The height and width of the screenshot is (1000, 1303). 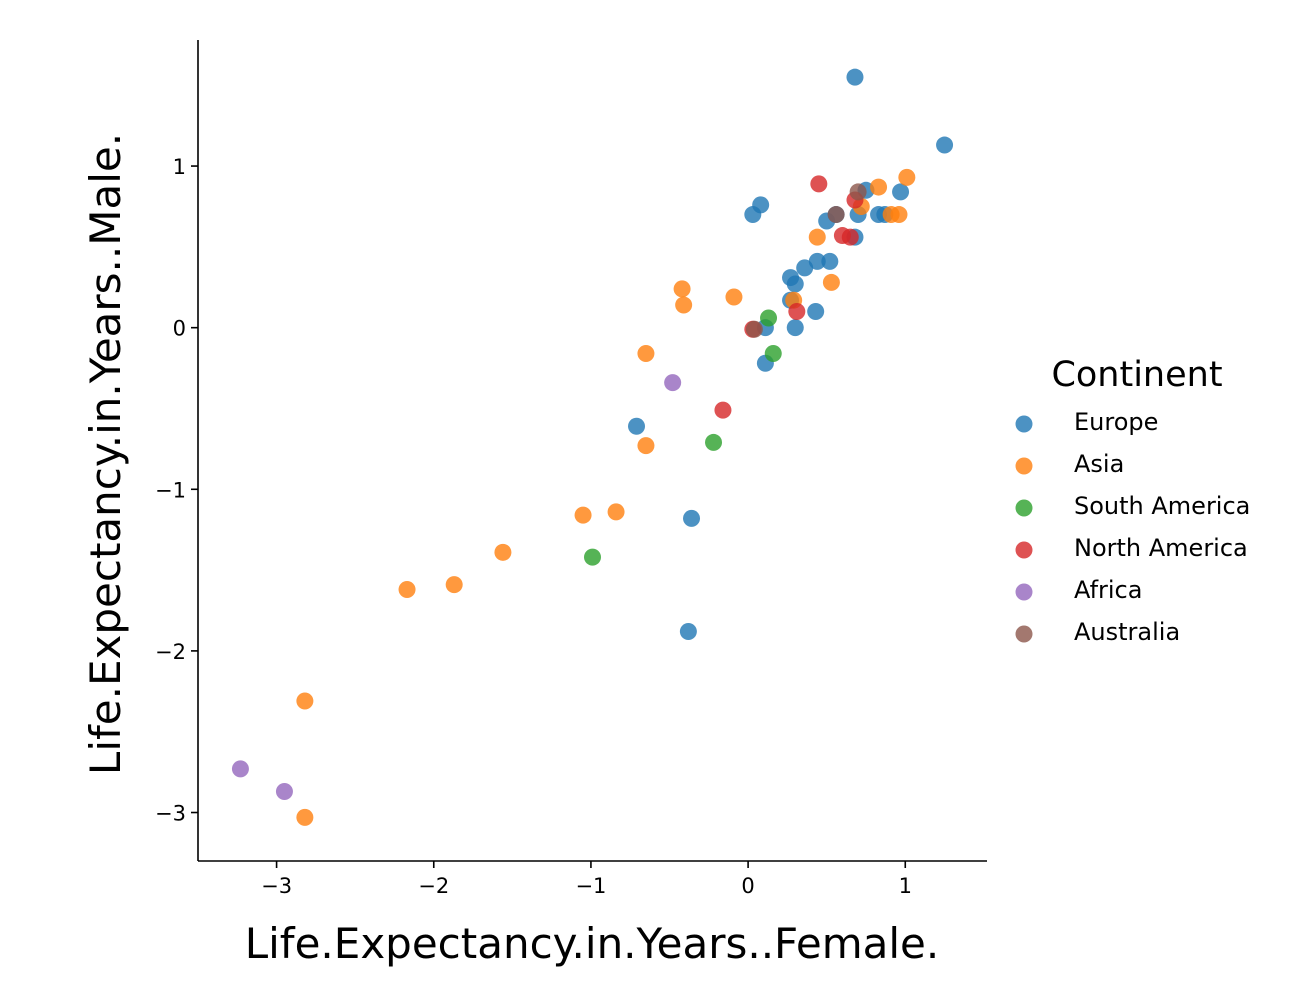 I want to click on legend-label: North America, so click(x=1161, y=548).